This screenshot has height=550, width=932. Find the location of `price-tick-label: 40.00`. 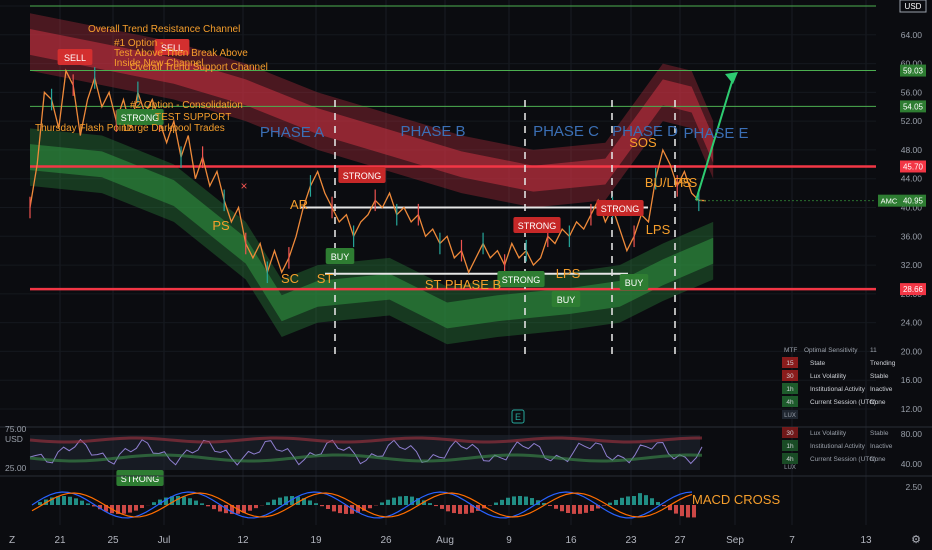

price-tick-label: 40.00 is located at coordinates (912, 208).